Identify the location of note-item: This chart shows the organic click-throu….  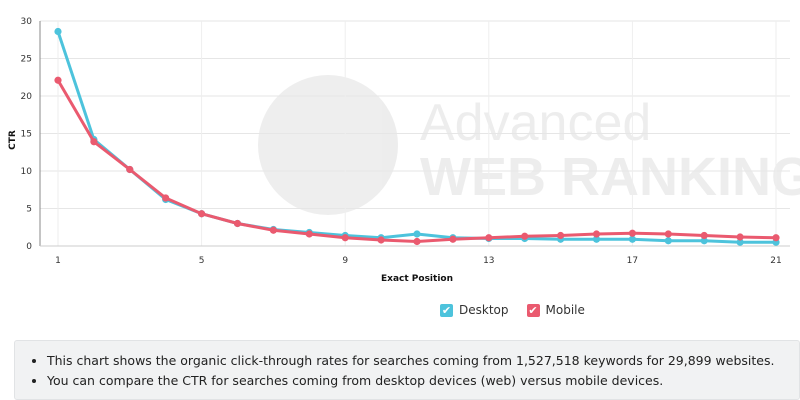
(423, 361).